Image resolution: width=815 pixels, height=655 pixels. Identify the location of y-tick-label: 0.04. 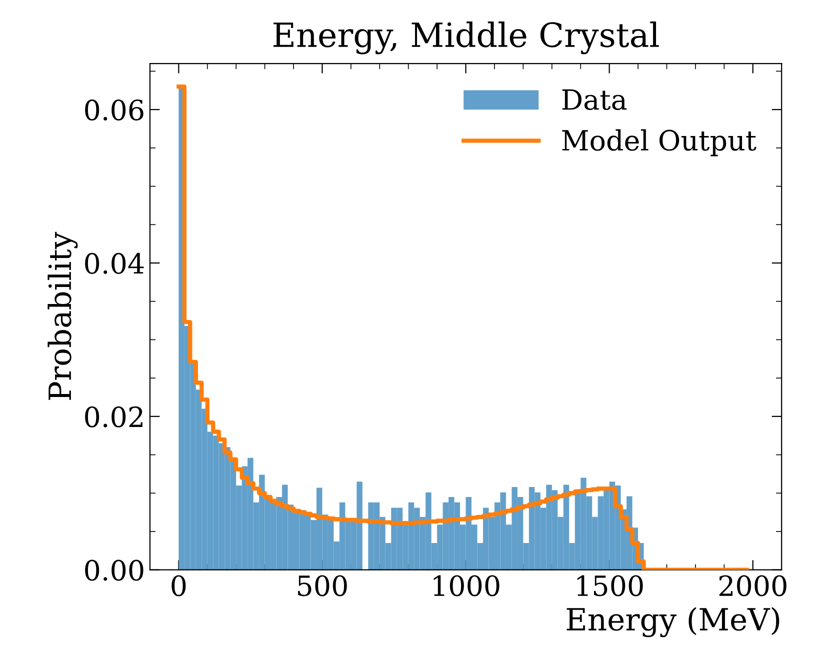
(114, 263).